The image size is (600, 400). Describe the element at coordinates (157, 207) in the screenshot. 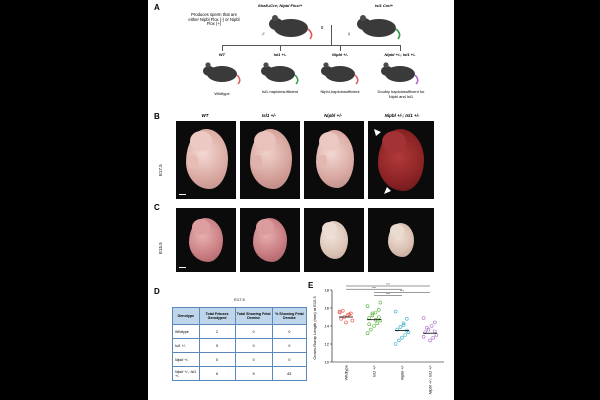

I see `panel-c-label: C` at that location.